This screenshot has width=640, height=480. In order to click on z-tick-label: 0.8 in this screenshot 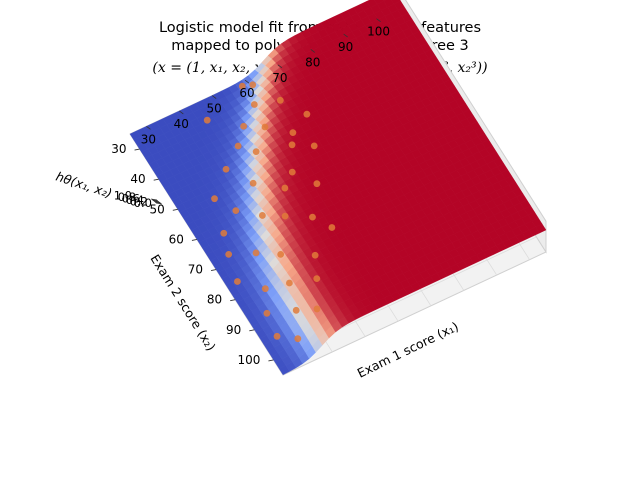, I will do `click(127, 197)`.